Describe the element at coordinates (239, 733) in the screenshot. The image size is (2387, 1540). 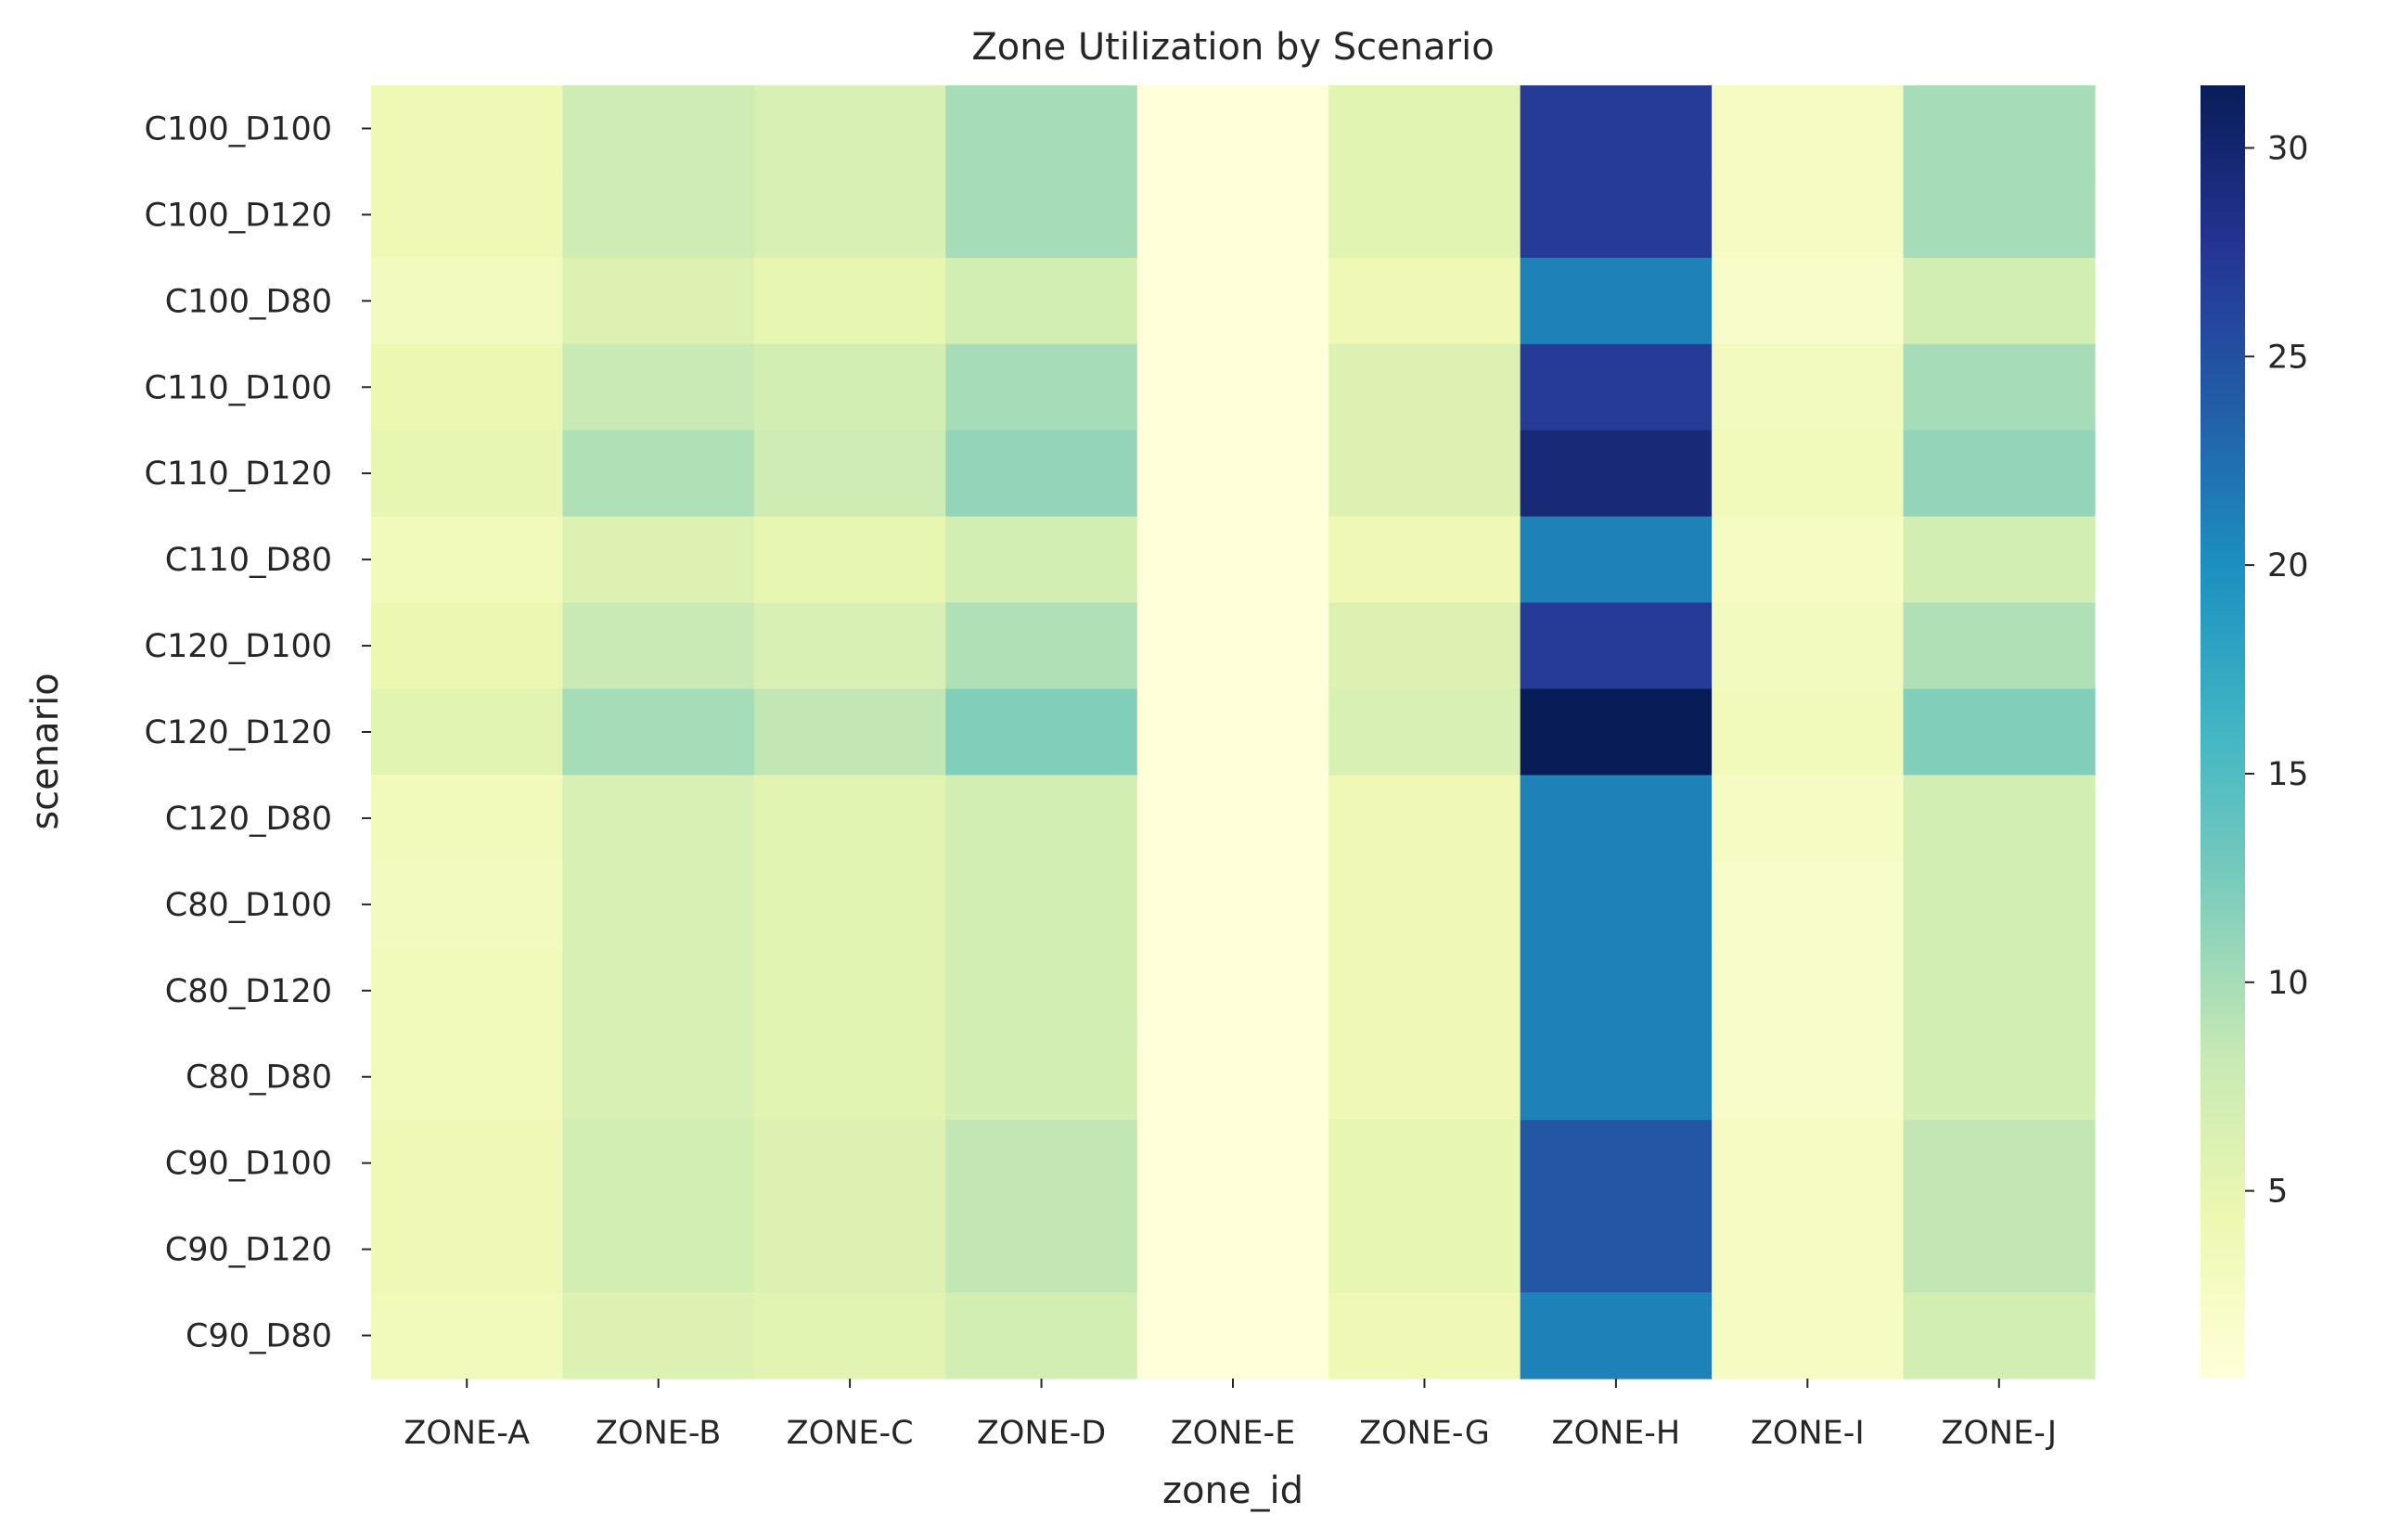
I see `y-tick-label: C120_D120` at that location.